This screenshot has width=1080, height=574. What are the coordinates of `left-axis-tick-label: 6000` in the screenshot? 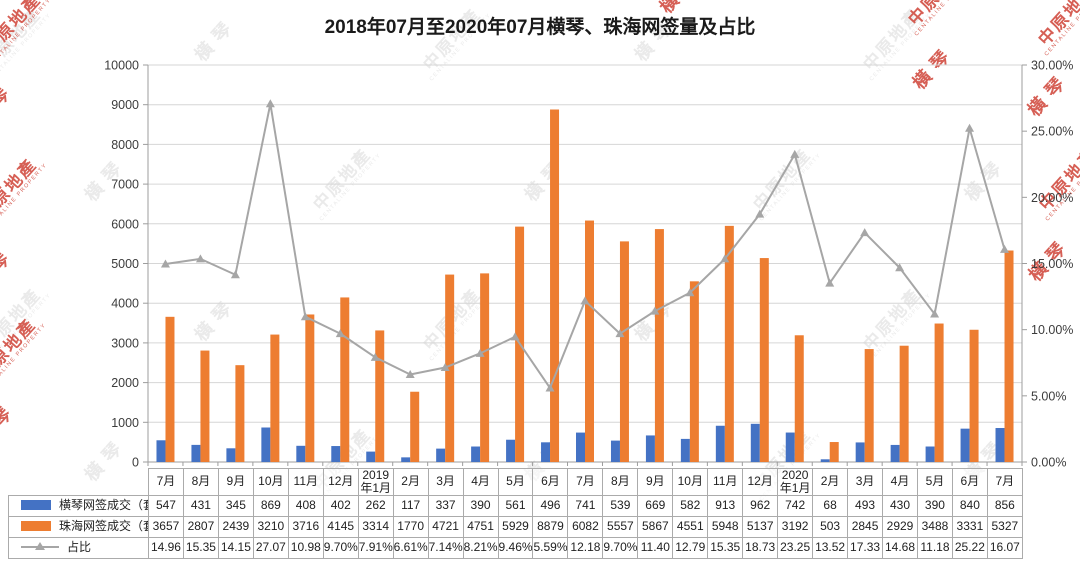 It's located at (125, 224).